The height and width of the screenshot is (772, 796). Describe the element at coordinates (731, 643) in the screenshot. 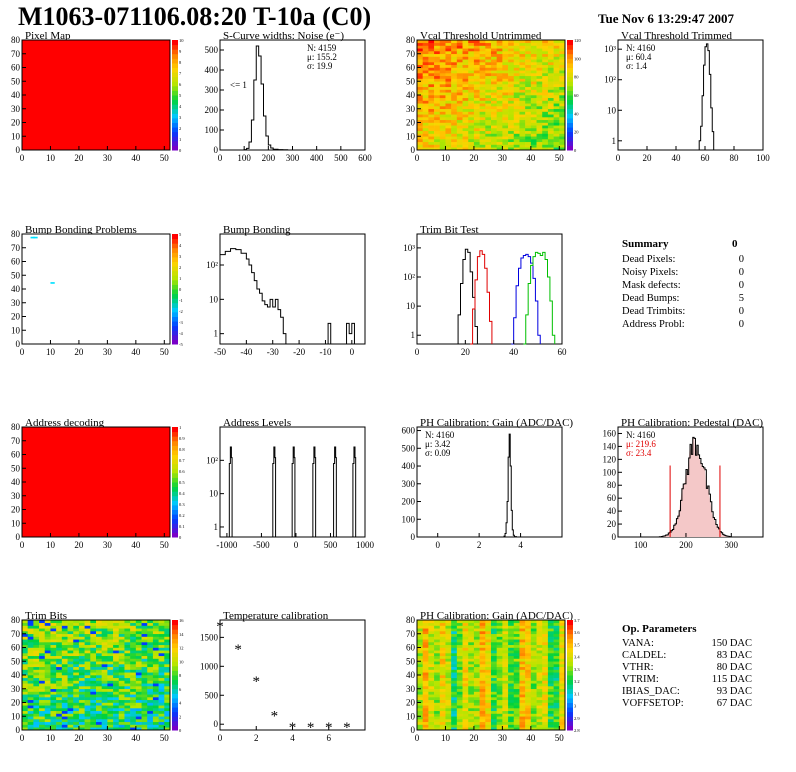

I see `op-parameter-value: 150 DAC` at that location.